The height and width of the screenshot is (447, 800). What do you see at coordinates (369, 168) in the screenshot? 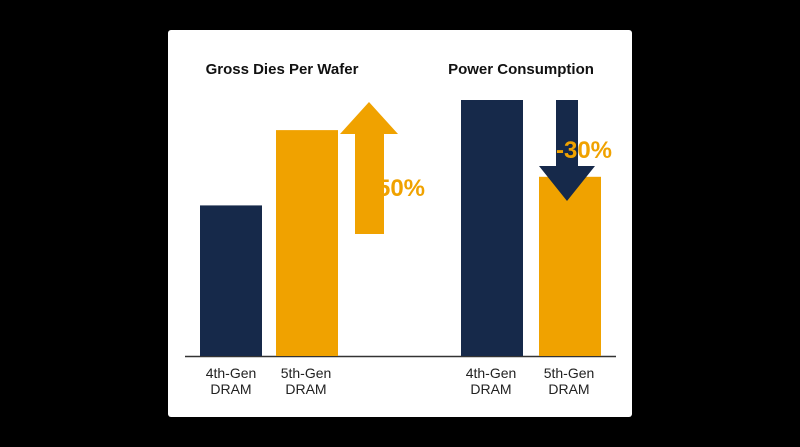
I see `arrow-up-icon` at bounding box center [369, 168].